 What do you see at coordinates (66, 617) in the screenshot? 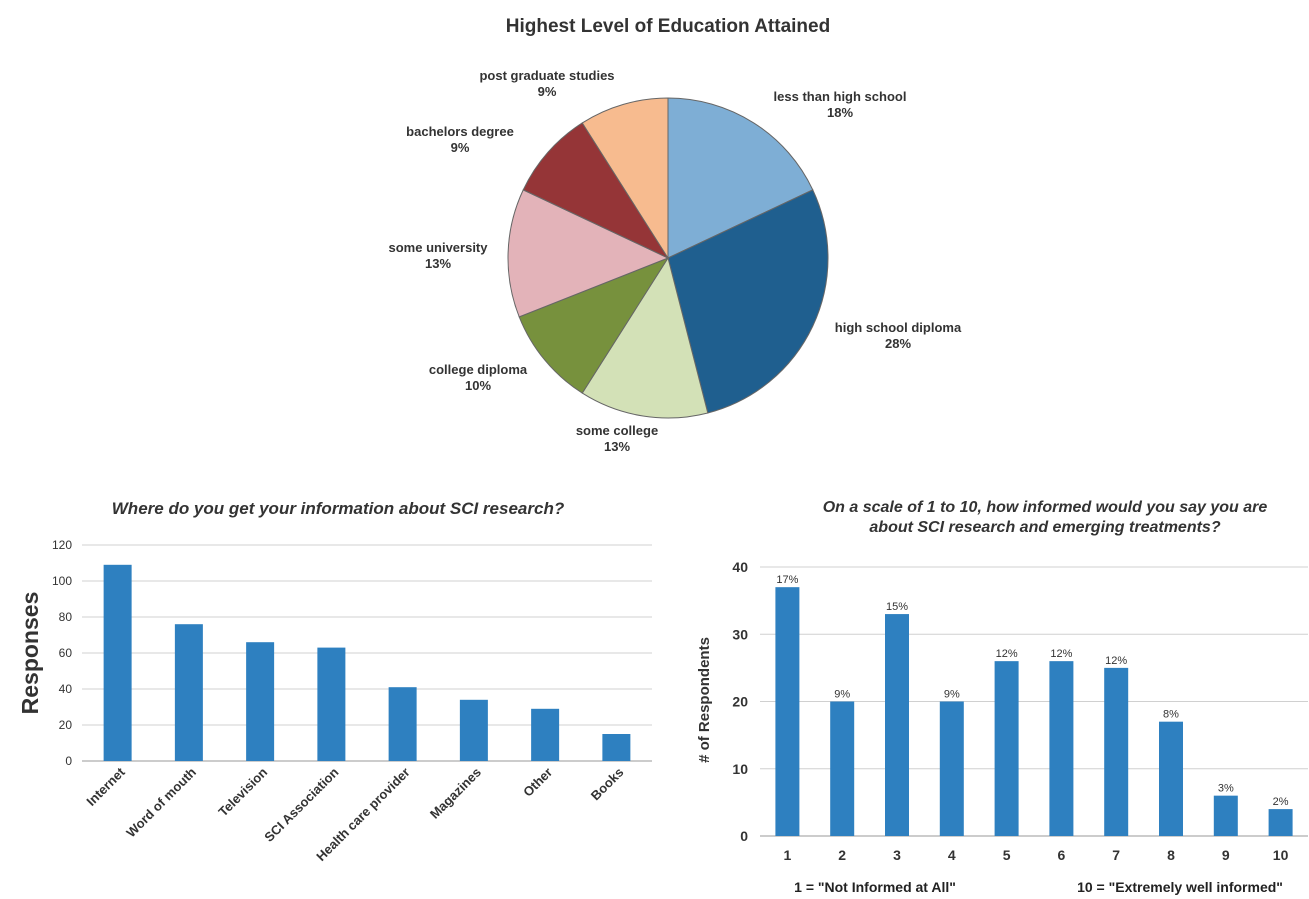
I see `bar1-ytick-80: 80` at bounding box center [66, 617].